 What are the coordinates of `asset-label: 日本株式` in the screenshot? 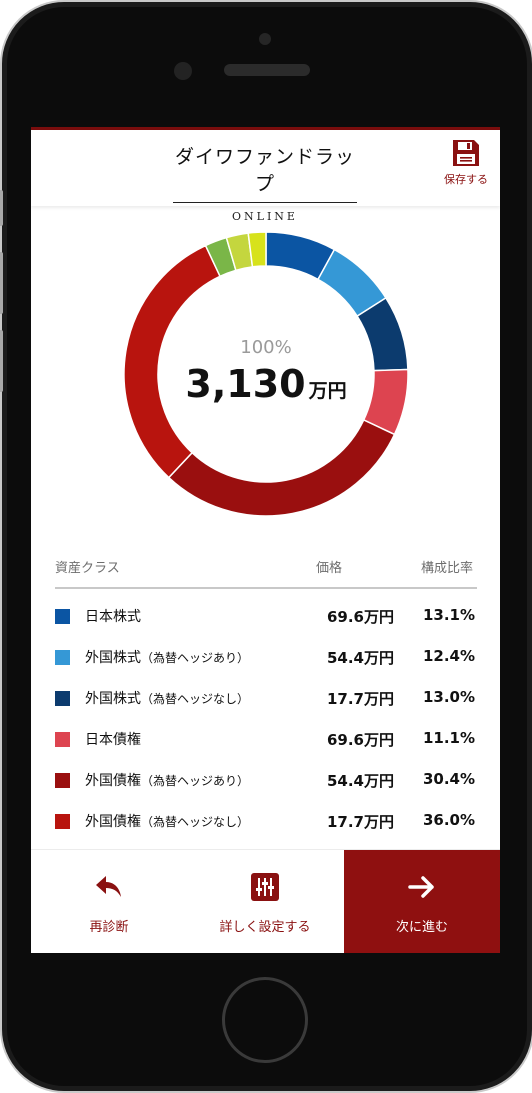 It's located at (113, 617).